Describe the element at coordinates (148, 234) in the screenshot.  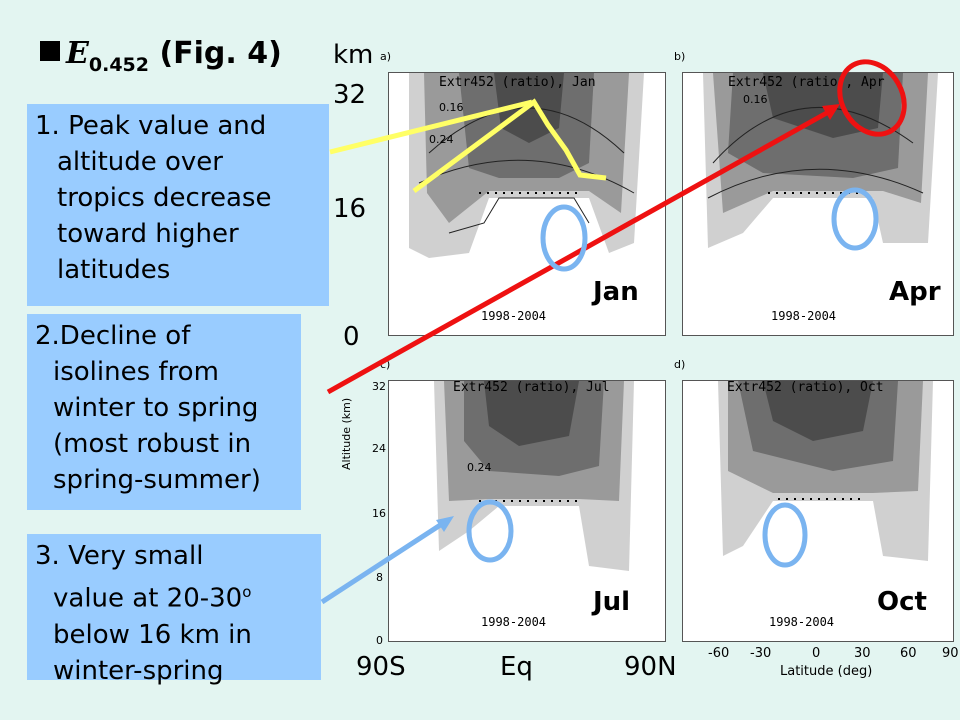
I see `note-1-line: toward higher` at that location.